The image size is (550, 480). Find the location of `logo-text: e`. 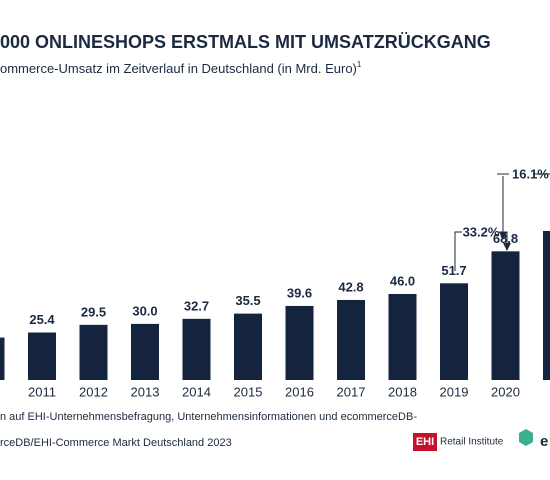

logo-text: e is located at coordinates (544, 441).